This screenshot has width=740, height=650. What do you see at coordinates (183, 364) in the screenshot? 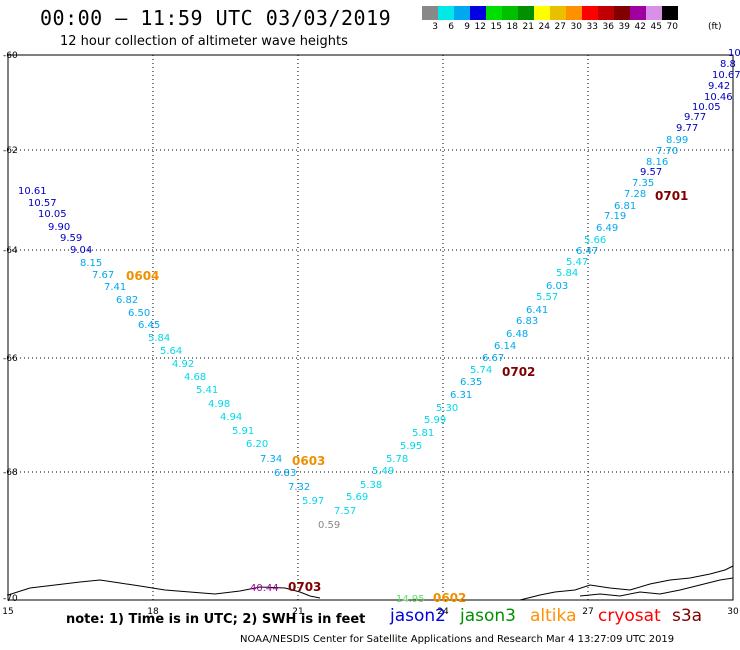
I see `swh-value: 4.92` at bounding box center [183, 364].